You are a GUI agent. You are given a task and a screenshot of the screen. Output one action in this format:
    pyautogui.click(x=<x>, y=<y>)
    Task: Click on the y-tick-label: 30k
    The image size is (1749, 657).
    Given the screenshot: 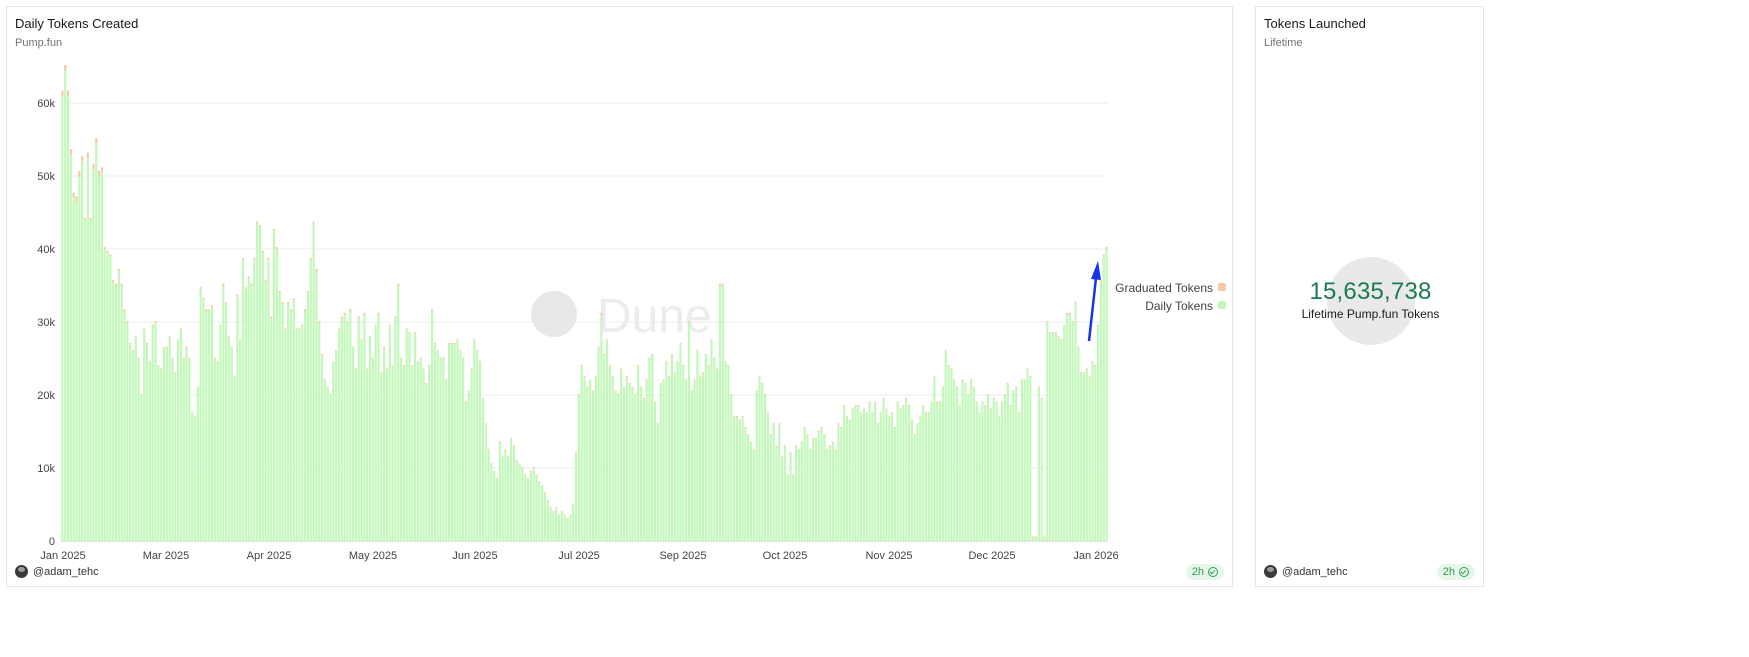 What is the action you would take?
    pyautogui.click(x=46, y=323)
    